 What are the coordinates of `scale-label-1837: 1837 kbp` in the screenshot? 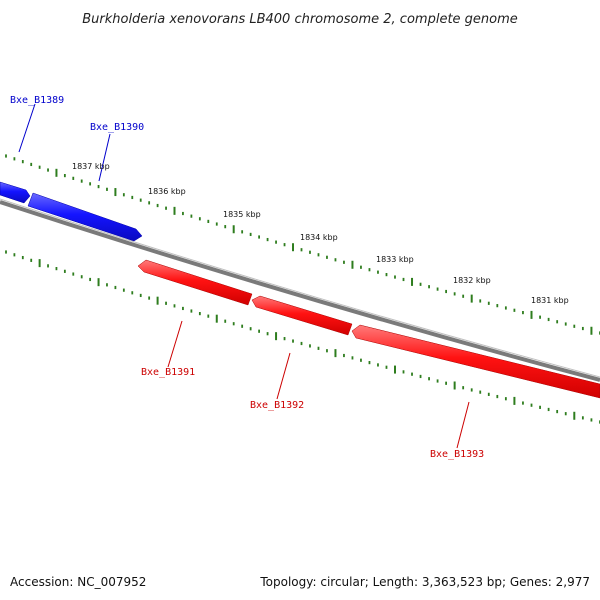 It's located at (91, 166).